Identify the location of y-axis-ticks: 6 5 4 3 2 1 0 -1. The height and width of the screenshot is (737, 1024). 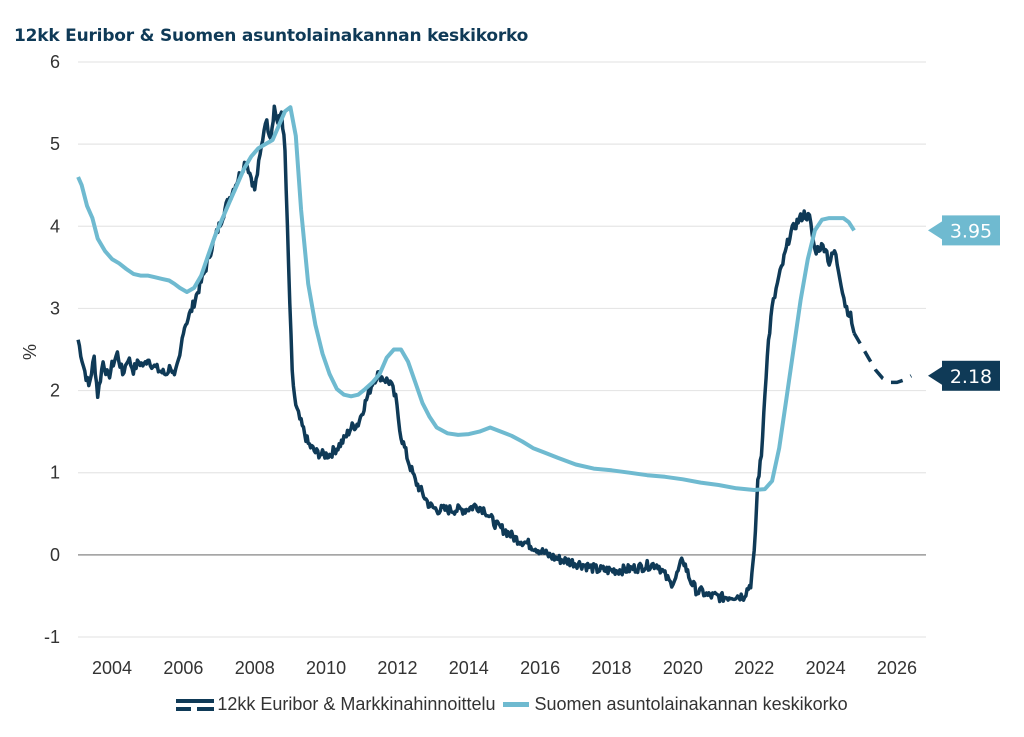
(52, 349).